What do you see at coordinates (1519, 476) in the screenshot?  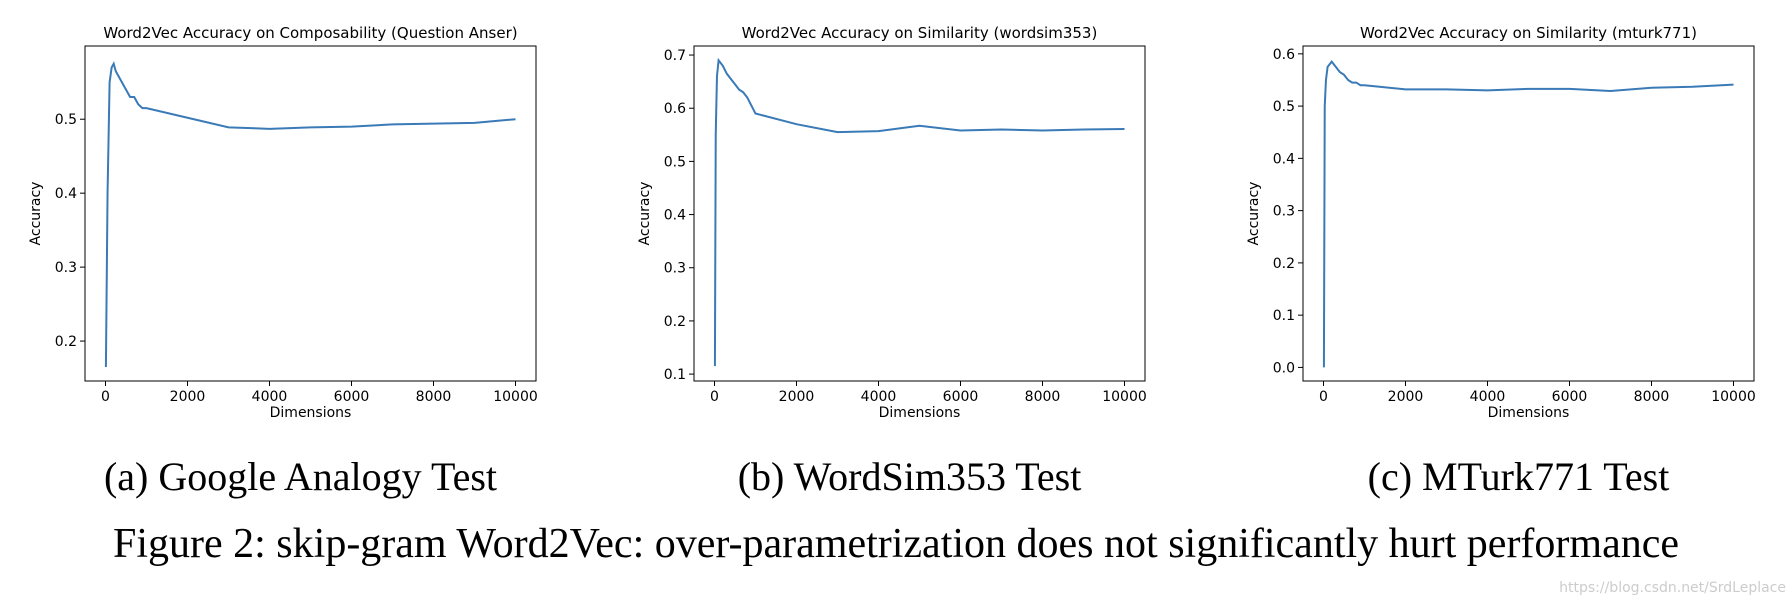 I see `subfigure-caption: (c) MTurk771 Test` at bounding box center [1519, 476].